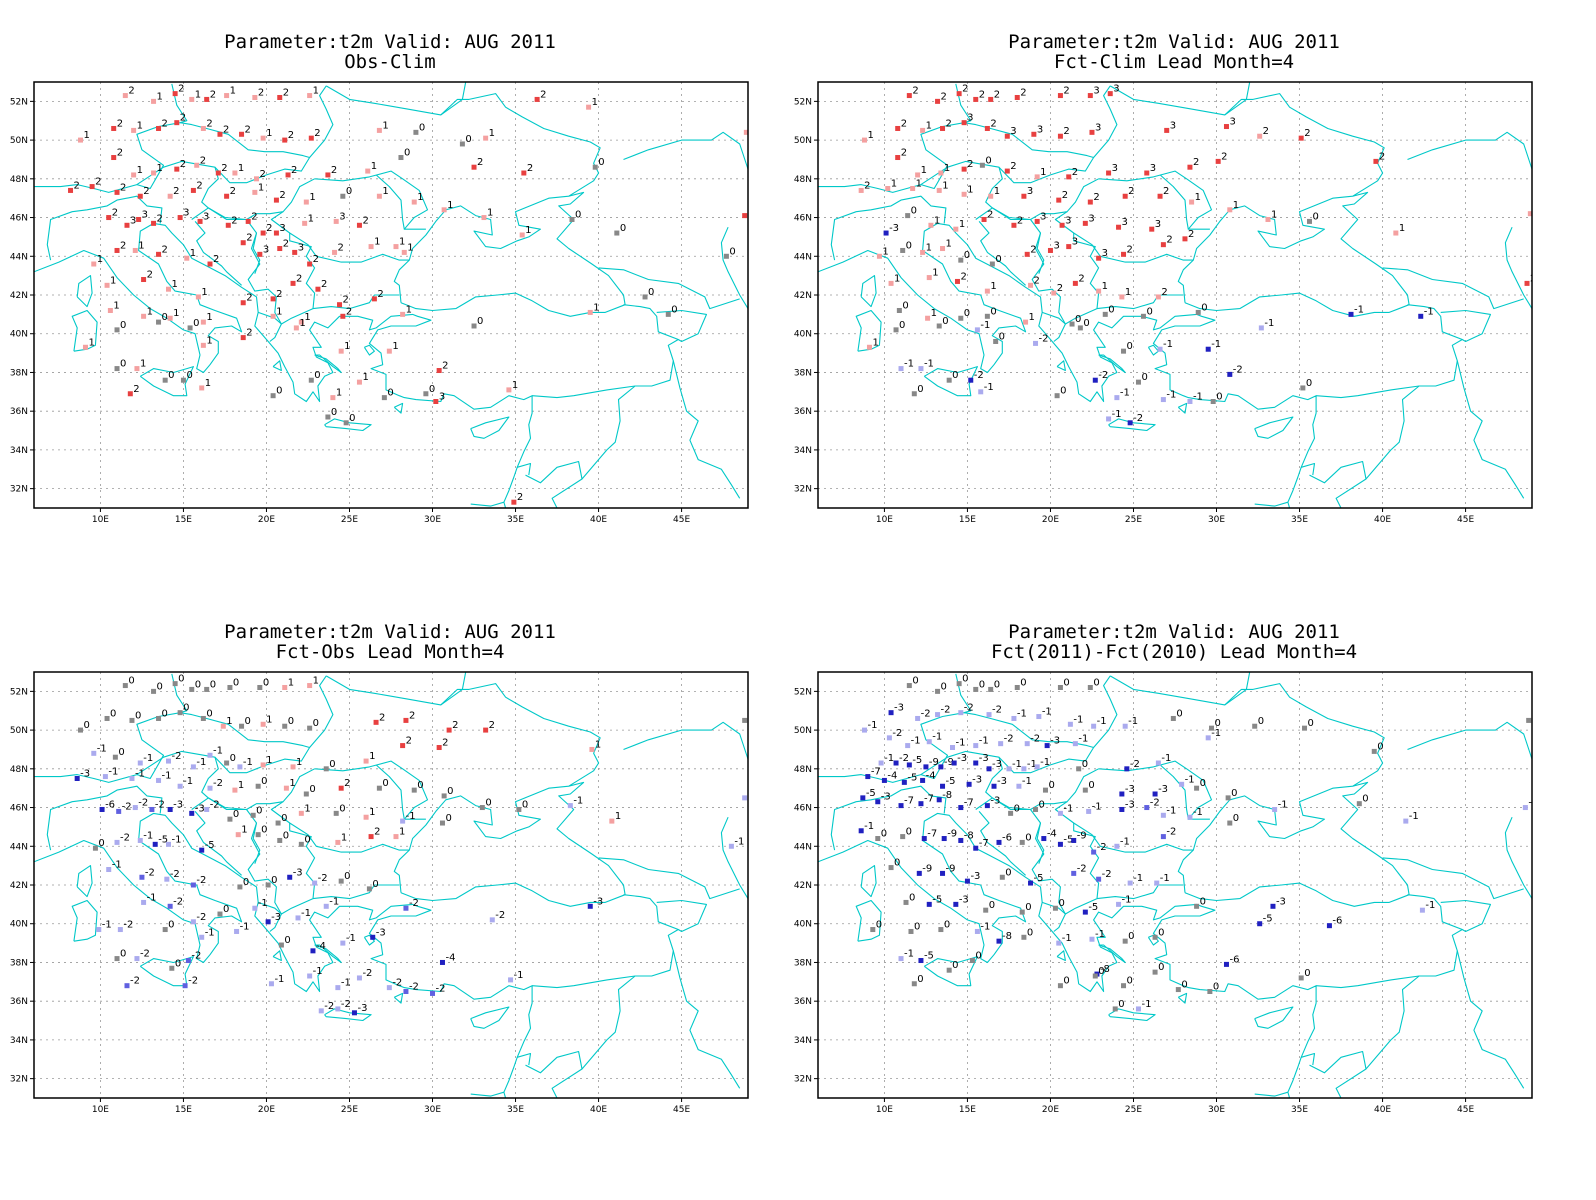  What do you see at coordinates (927, 868) in the screenshot?
I see `station-value: -9` at bounding box center [927, 868].